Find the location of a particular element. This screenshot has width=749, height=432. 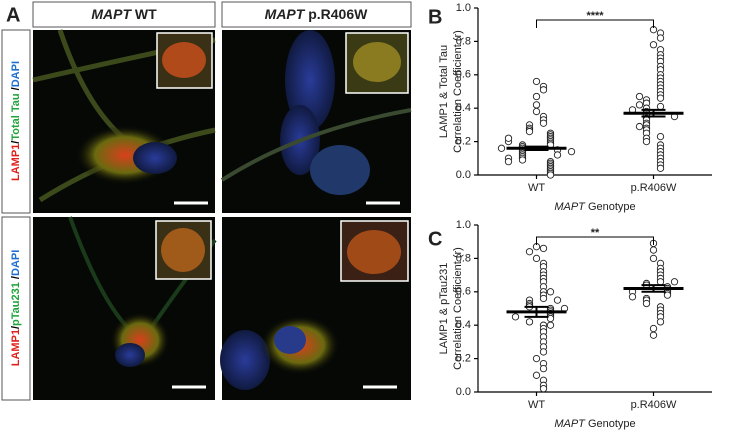

y-tick-label: 0.0 is located at coordinates (463, 175).